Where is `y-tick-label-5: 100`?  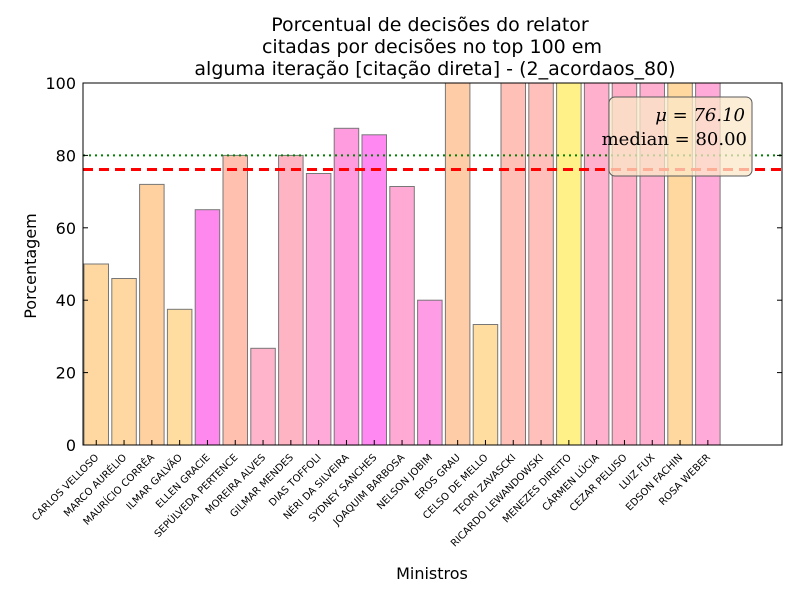 y-tick-label-5: 100 is located at coordinates (60, 83).